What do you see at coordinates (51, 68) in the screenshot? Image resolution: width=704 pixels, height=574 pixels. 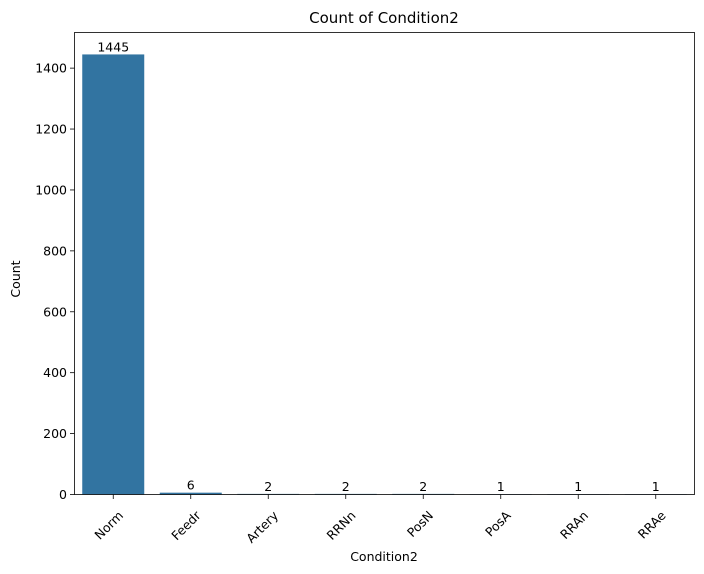 I see `y-tick-label-1400: 1400` at bounding box center [51, 68].